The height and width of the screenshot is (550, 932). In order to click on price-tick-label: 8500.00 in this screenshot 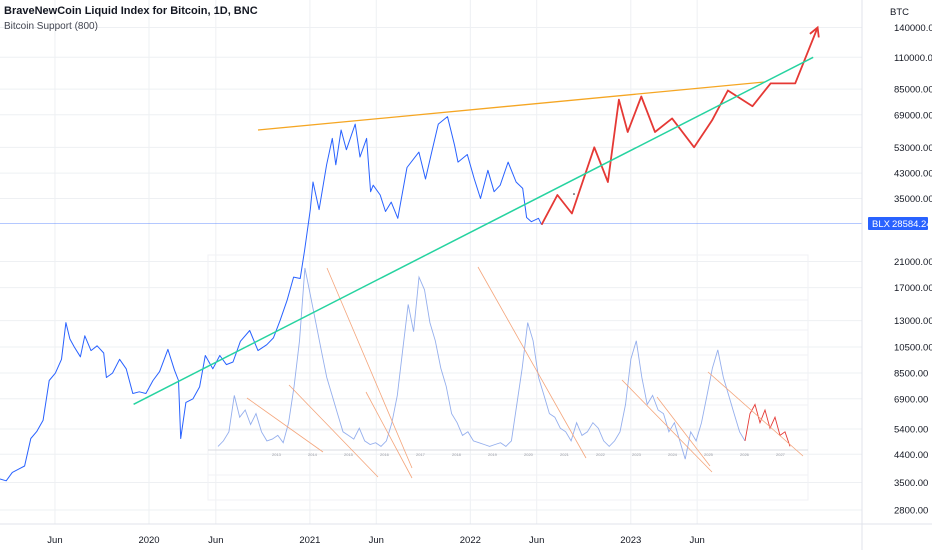, I will do `click(911, 374)`.